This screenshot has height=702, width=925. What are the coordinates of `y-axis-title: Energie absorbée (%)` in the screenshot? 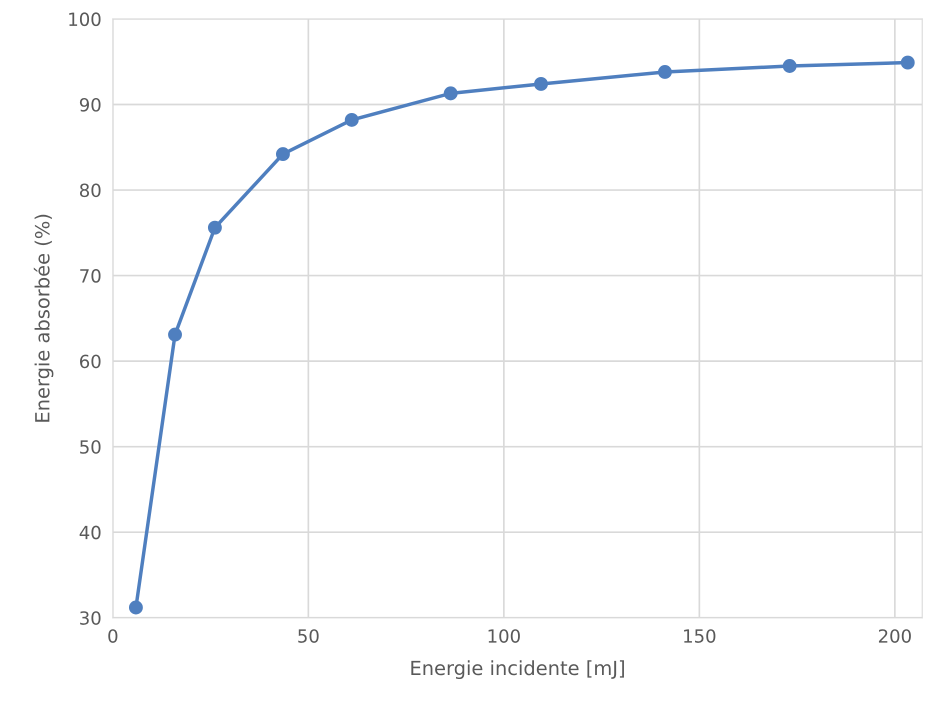 It's located at (44, 318).